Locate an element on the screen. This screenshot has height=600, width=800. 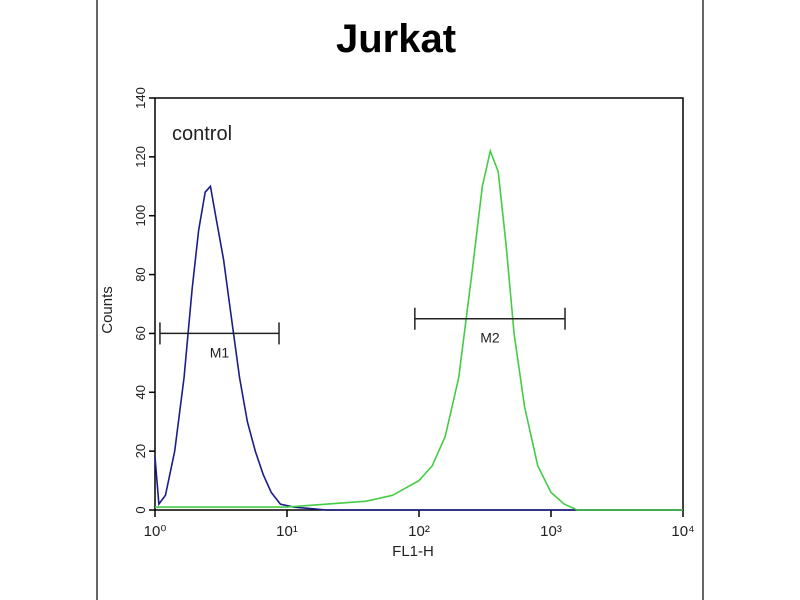
x-tick-label: 10¹ is located at coordinates (287, 531).